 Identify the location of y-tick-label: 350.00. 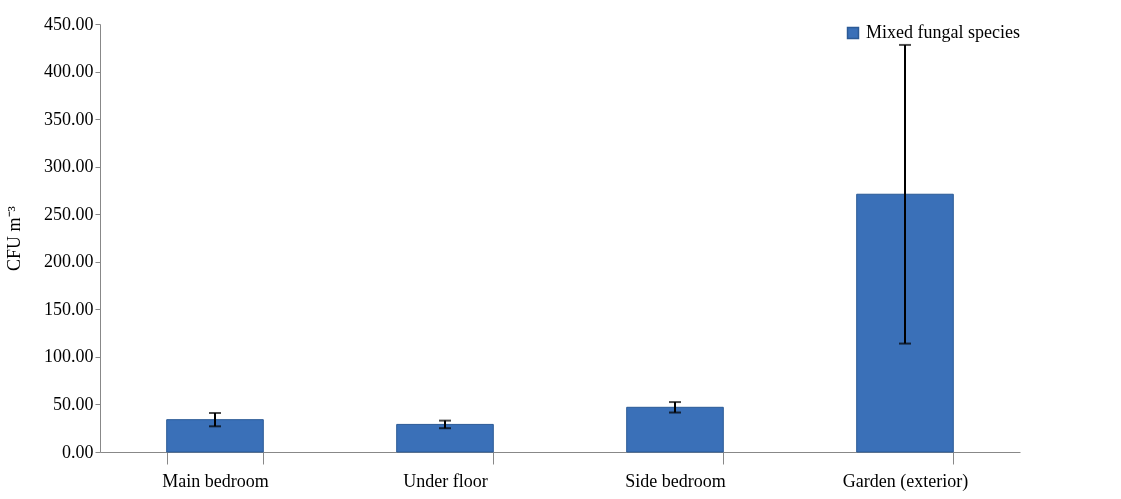
(69, 118).